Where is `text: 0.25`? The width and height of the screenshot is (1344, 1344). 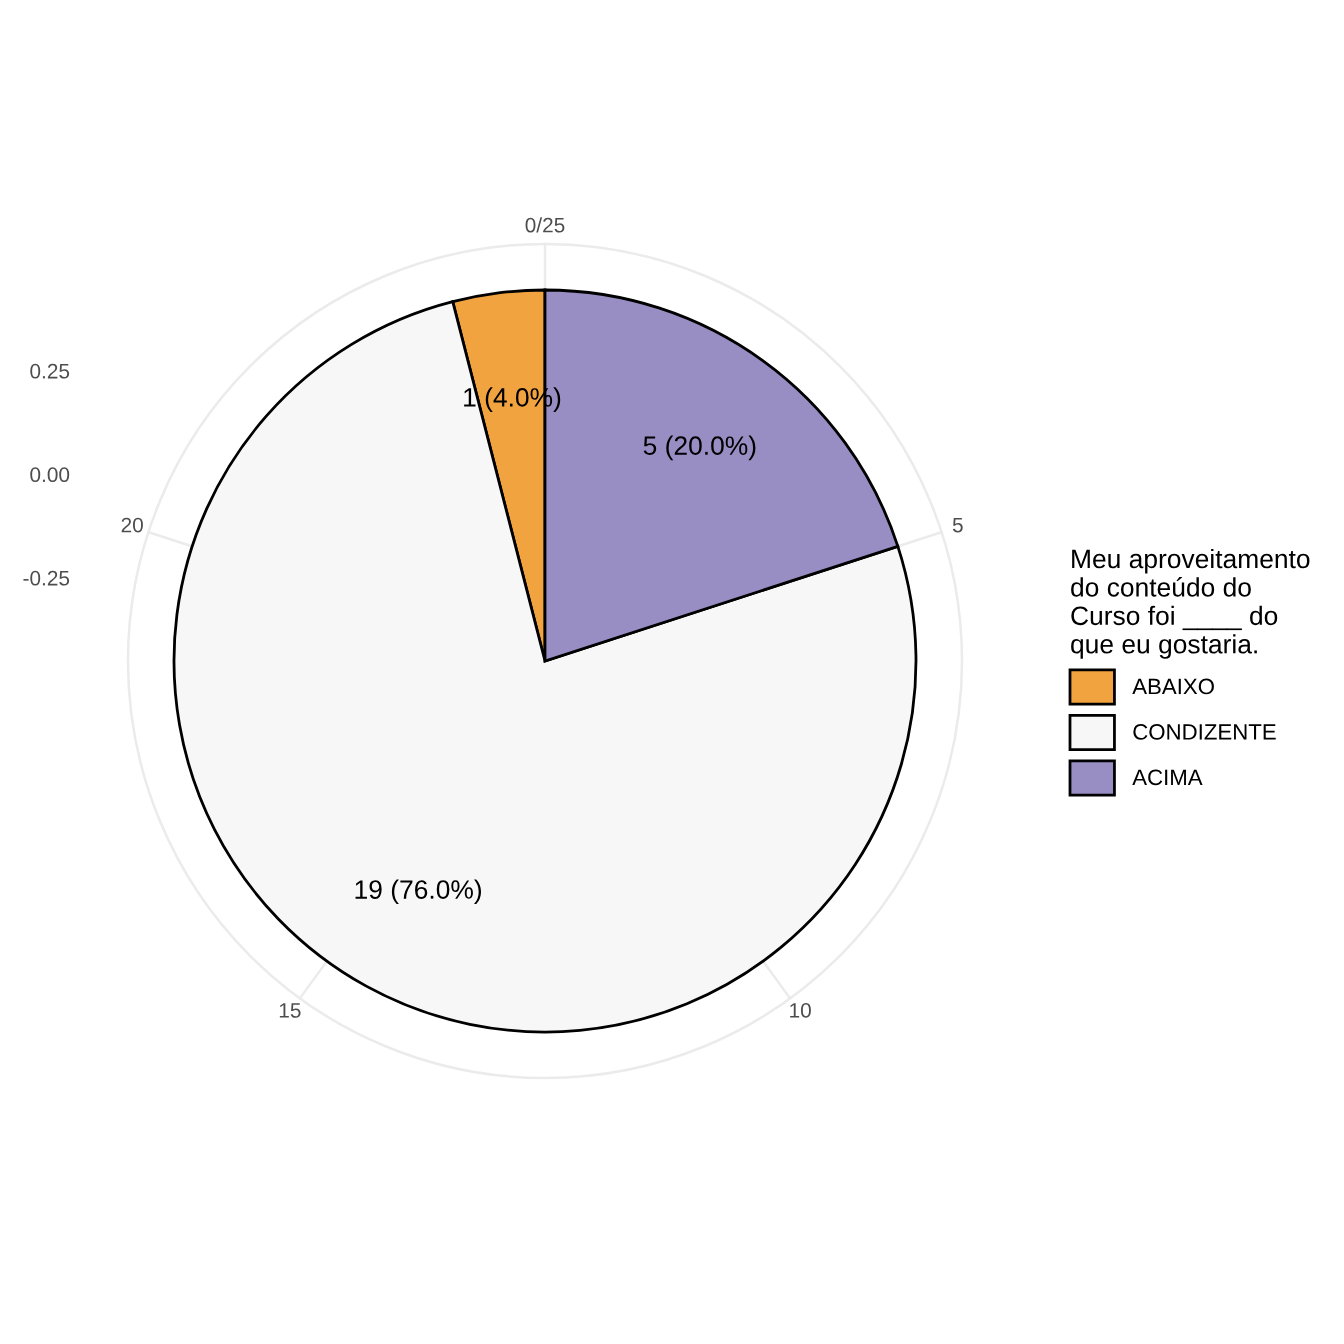
text: 0.25 is located at coordinates (50, 371).